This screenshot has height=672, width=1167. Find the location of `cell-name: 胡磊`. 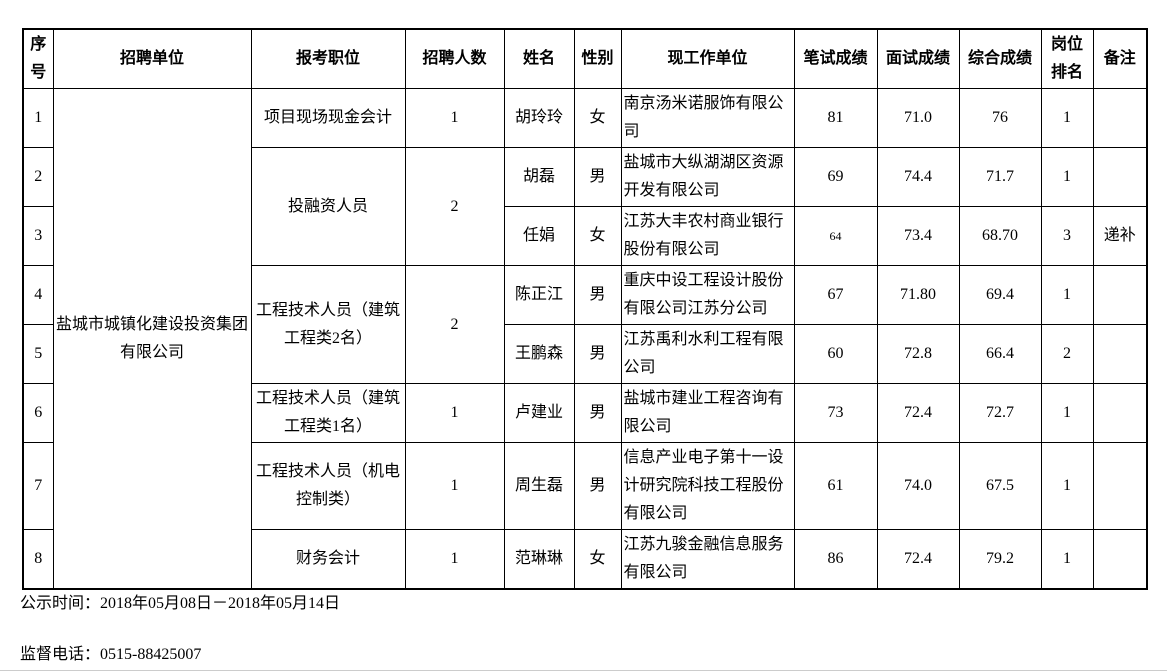

cell-name: 胡磊 is located at coordinates (539, 177).